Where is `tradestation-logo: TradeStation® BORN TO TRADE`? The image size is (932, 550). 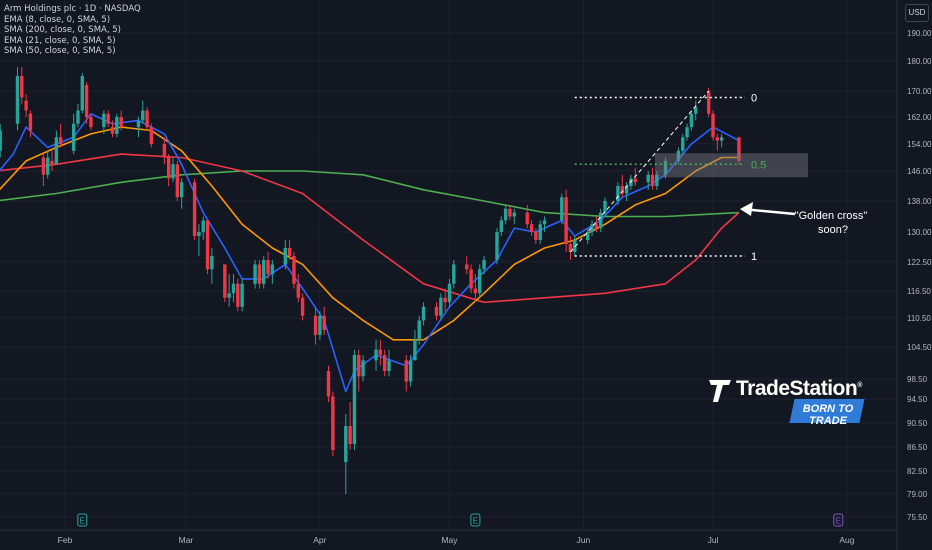 tradestation-logo: TradeStation® BORN TO TRADE is located at coordinates (788, 405).